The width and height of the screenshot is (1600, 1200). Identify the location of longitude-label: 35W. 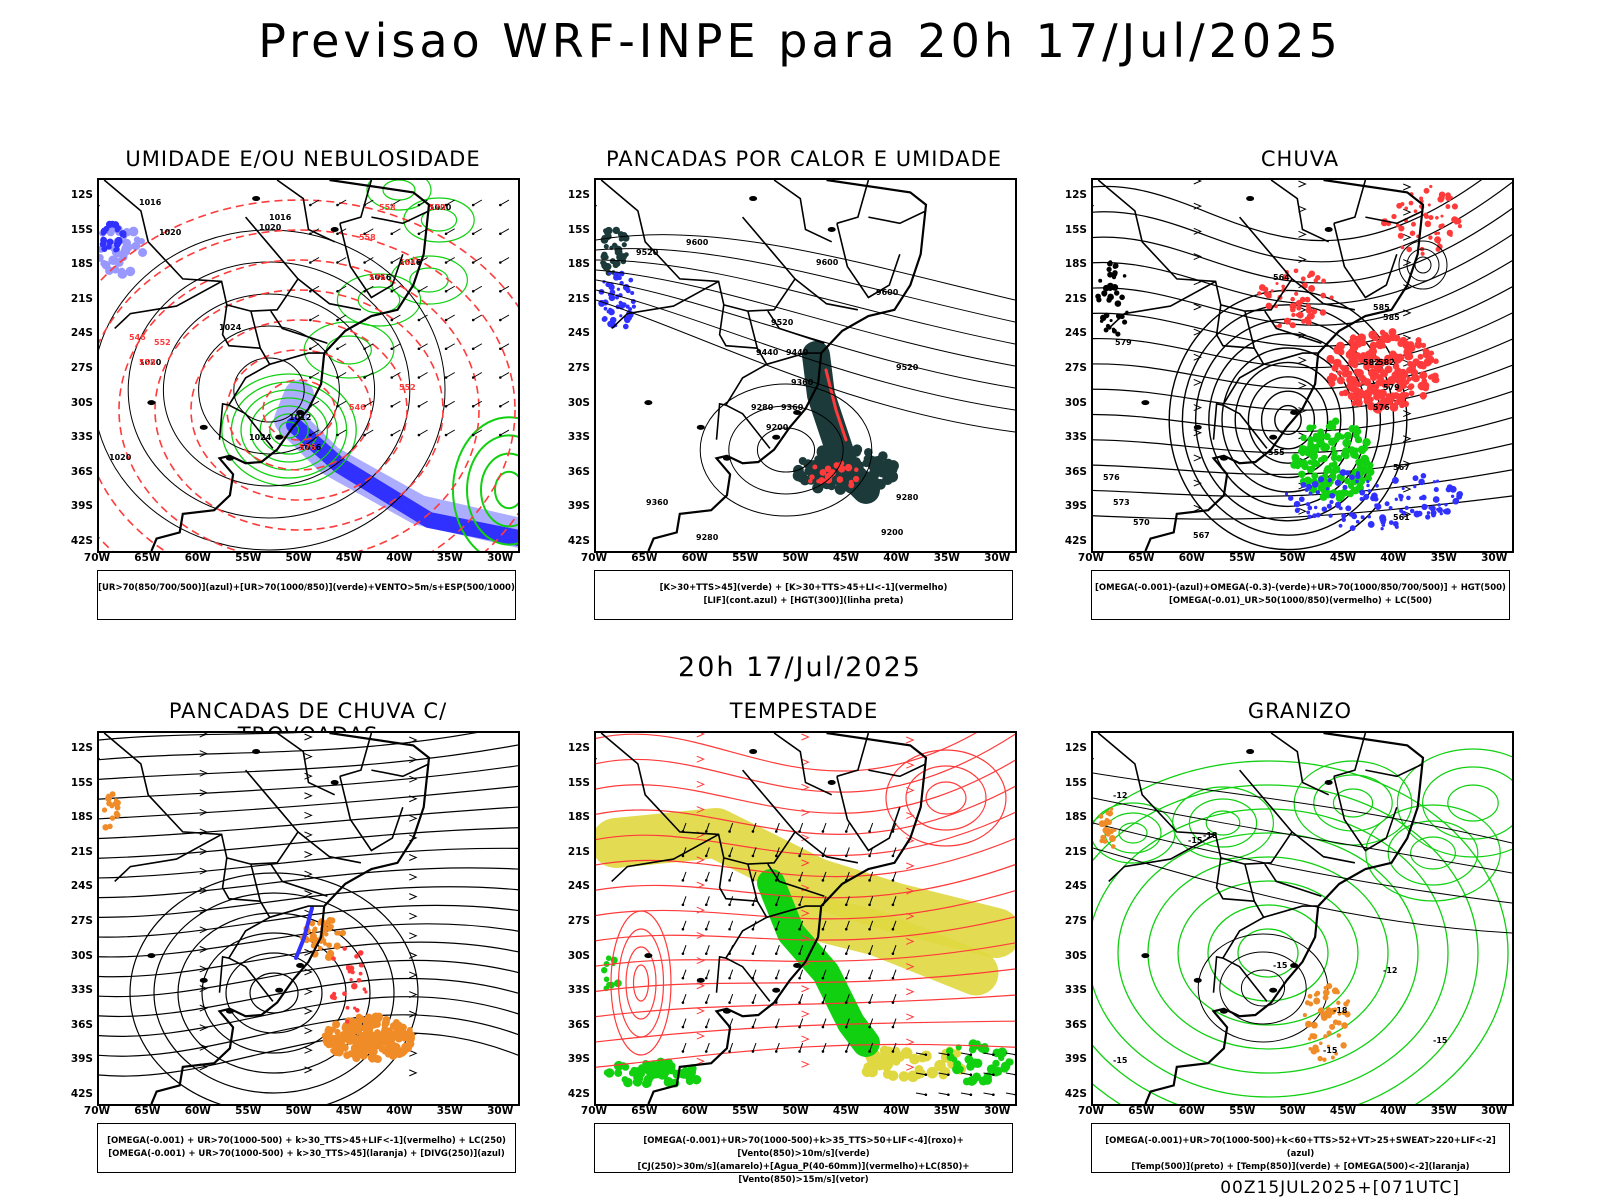
(449, 1111).